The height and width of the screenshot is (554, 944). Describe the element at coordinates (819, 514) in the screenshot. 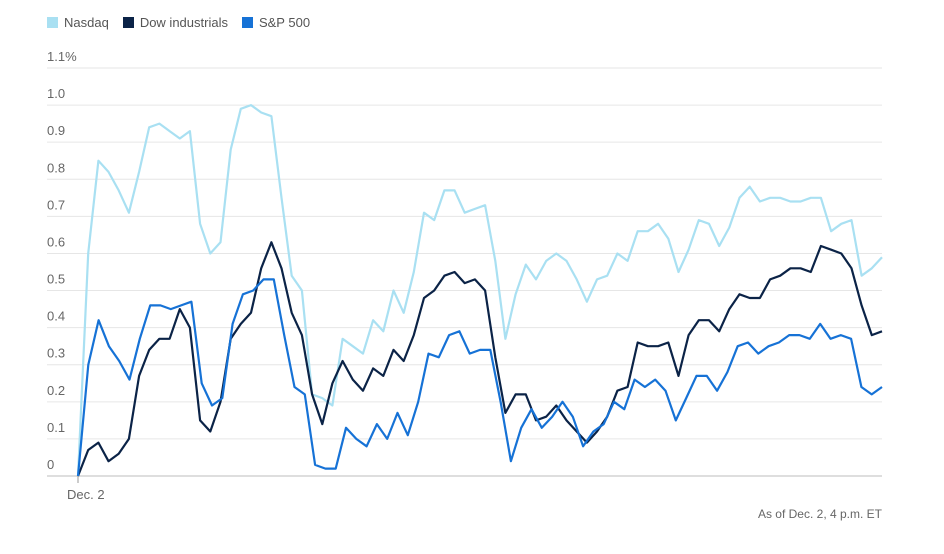

I see `timestamp-note: As of Dec. 2, 4 p.m. ET` at that location.